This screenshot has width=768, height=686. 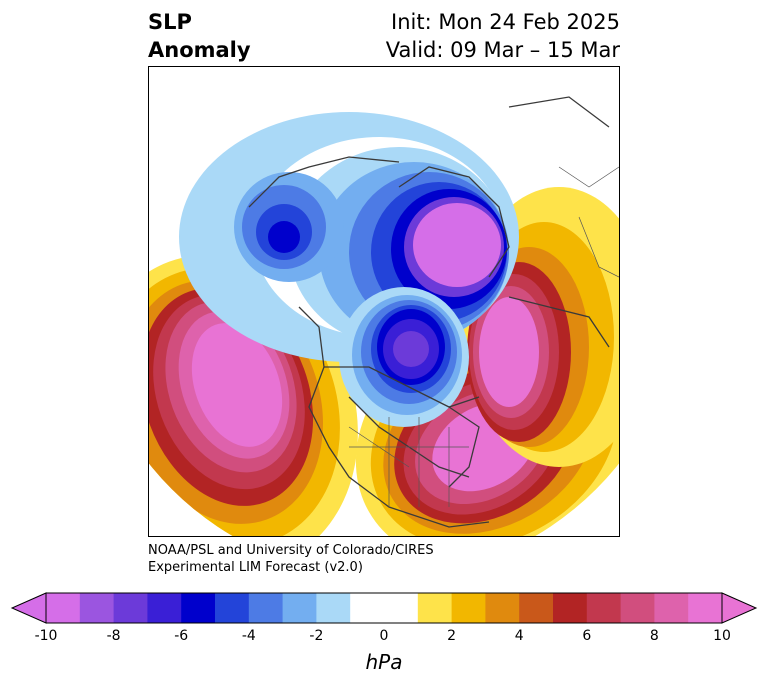 I want to click on colorbar-under-arrow, so click(x=28, y=608).